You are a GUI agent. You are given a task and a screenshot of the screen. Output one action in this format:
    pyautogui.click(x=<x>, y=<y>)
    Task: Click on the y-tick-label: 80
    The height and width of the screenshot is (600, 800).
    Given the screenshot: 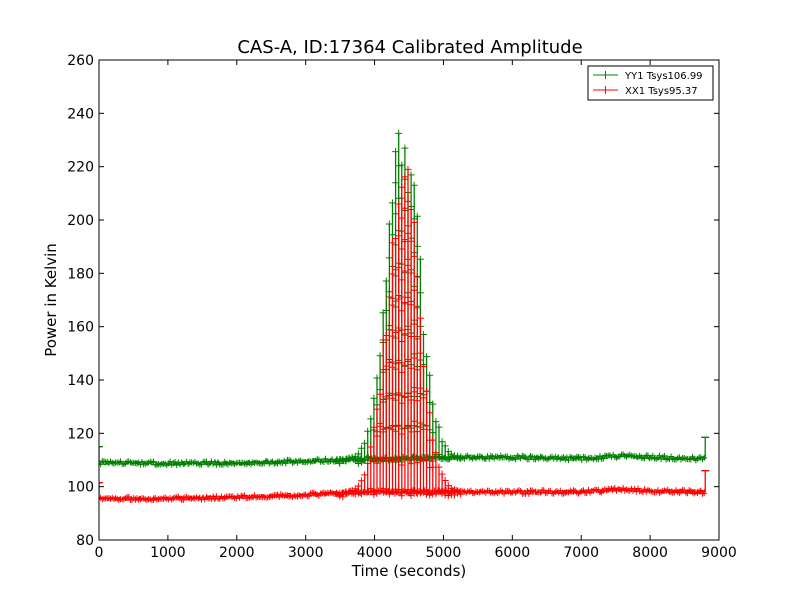 What is the action you would take?
    pyautogui.click(x=85, y=541)
    